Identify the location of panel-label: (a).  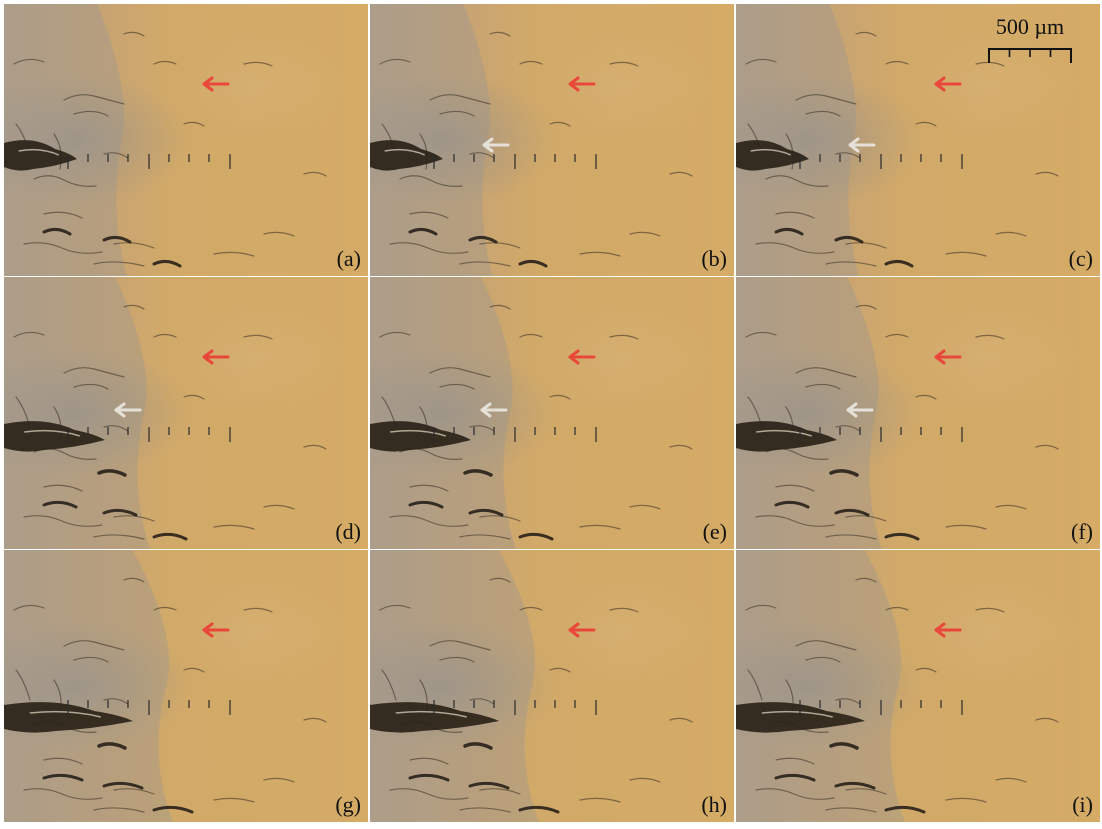
(348, 258).